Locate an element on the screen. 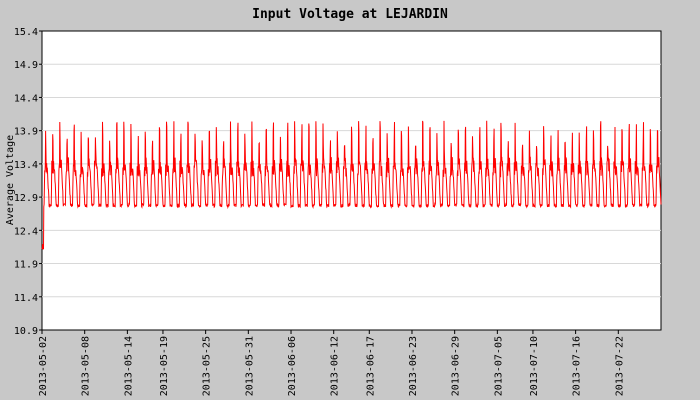  x-tick-label: 2013-06-29 is located at coordinates (456, 366).